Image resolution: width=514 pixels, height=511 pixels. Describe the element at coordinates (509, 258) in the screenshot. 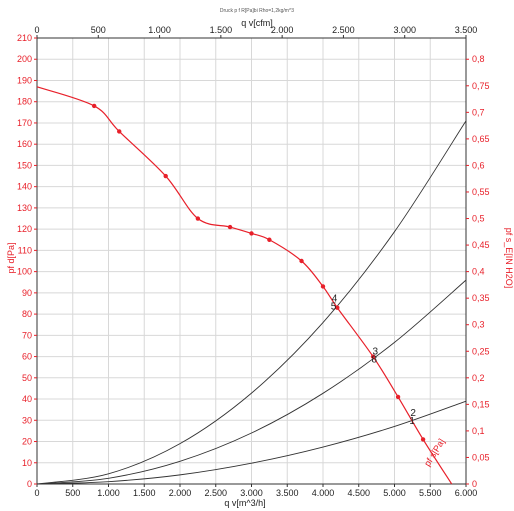

I see `right-axis-label: pf s_E[IN H2O]` at that location.